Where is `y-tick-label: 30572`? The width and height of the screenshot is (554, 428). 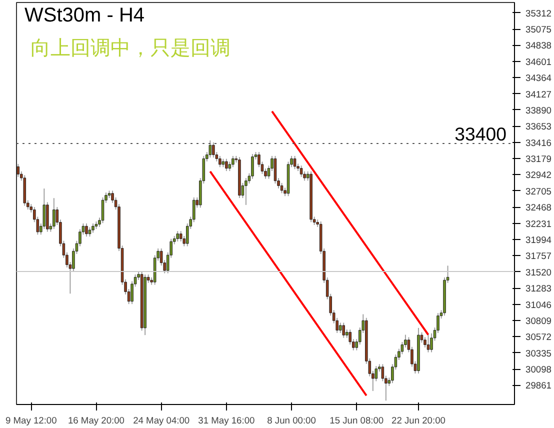 y-tick-label: 30572 is located at coordinates (539, 337).